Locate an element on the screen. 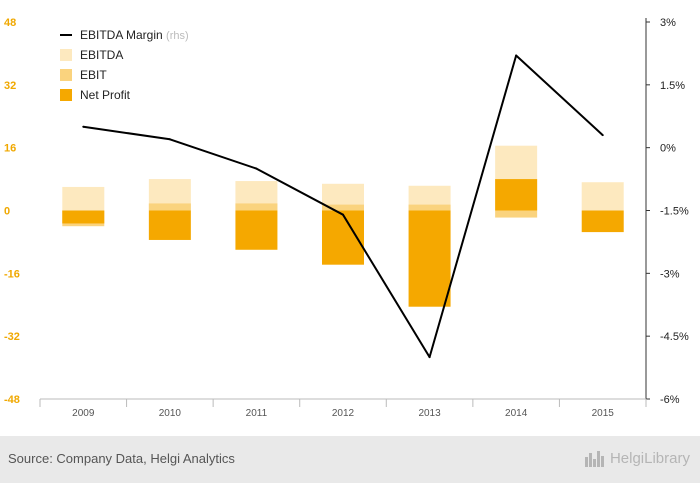  left-tick-label: -48 is located at coordinates (12, 400).